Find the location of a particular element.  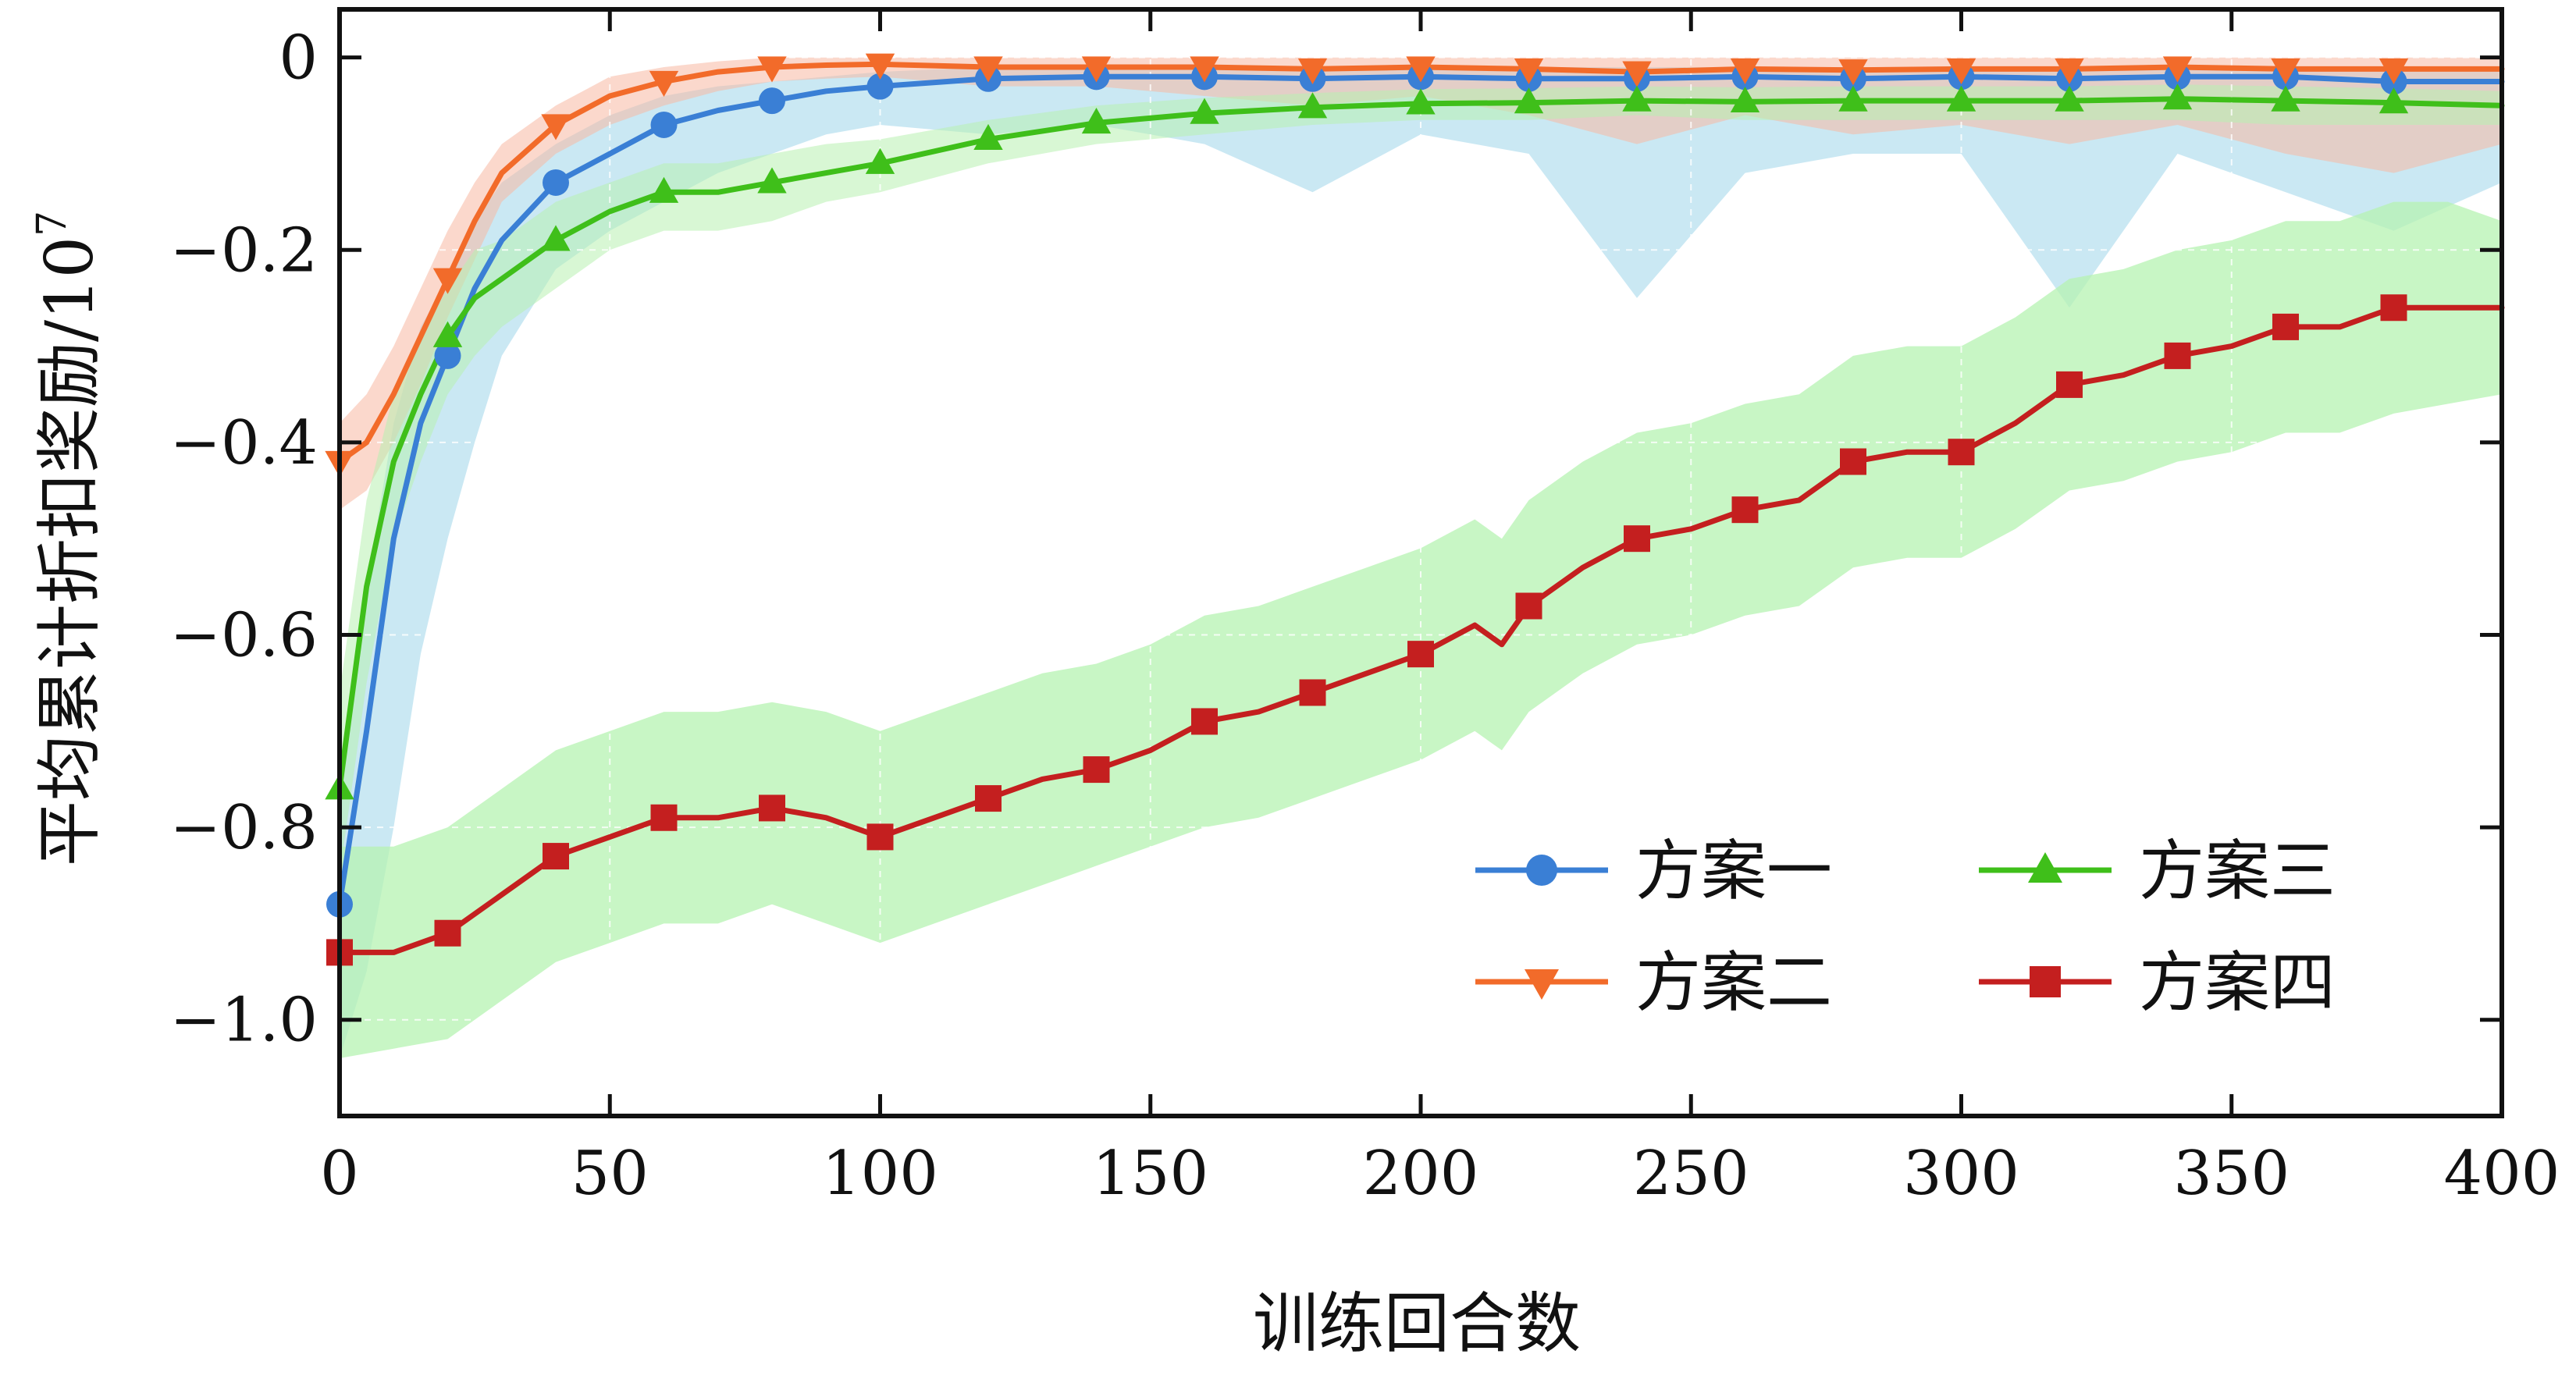

x-tick-label: 150 is located at coordinates (1150, 1174).